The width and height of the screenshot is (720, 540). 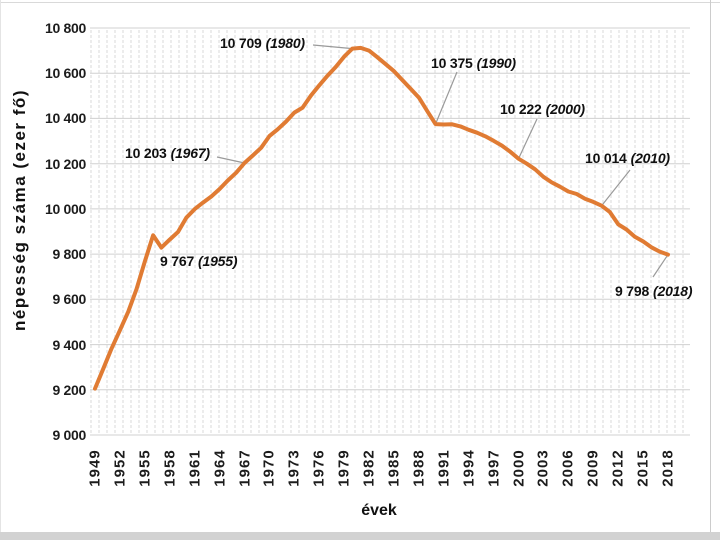 I want to click on x-tick-1991: 1991, so click(x=444, y=468).